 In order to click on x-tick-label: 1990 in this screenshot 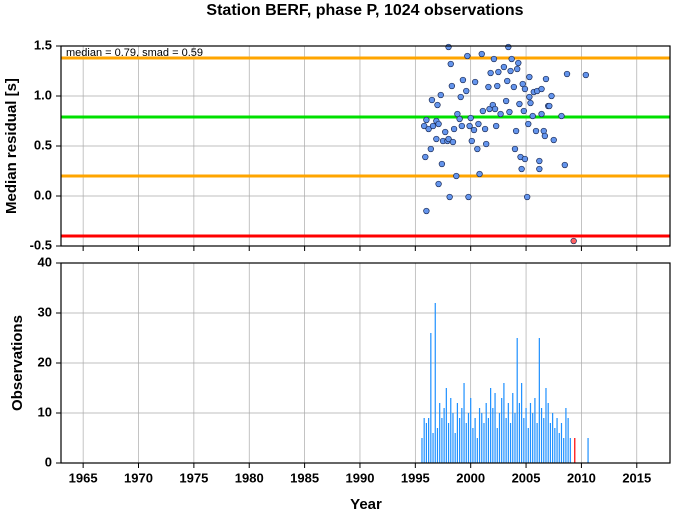, I will do `click(360, 477)`.